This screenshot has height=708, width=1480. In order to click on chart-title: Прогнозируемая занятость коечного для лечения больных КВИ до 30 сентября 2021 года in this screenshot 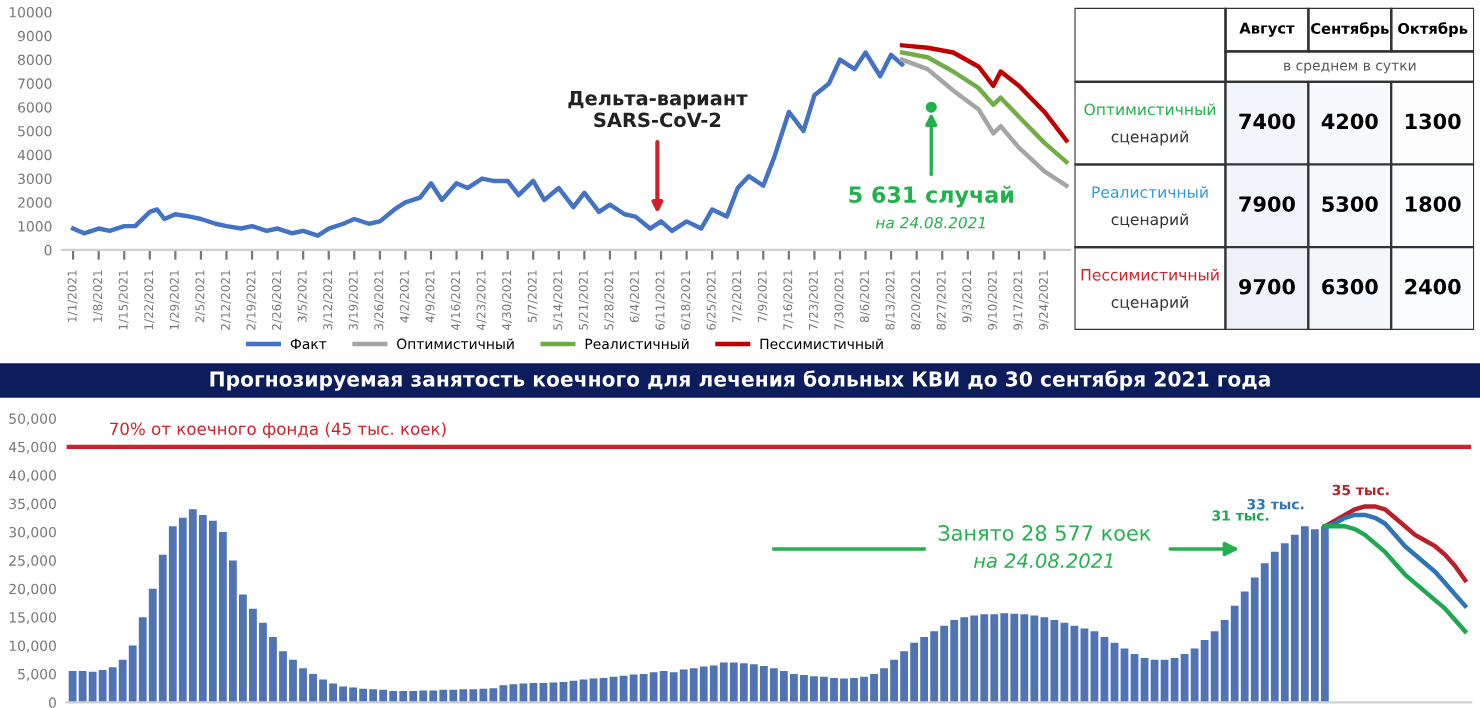, I will do `click(740, 380)`.